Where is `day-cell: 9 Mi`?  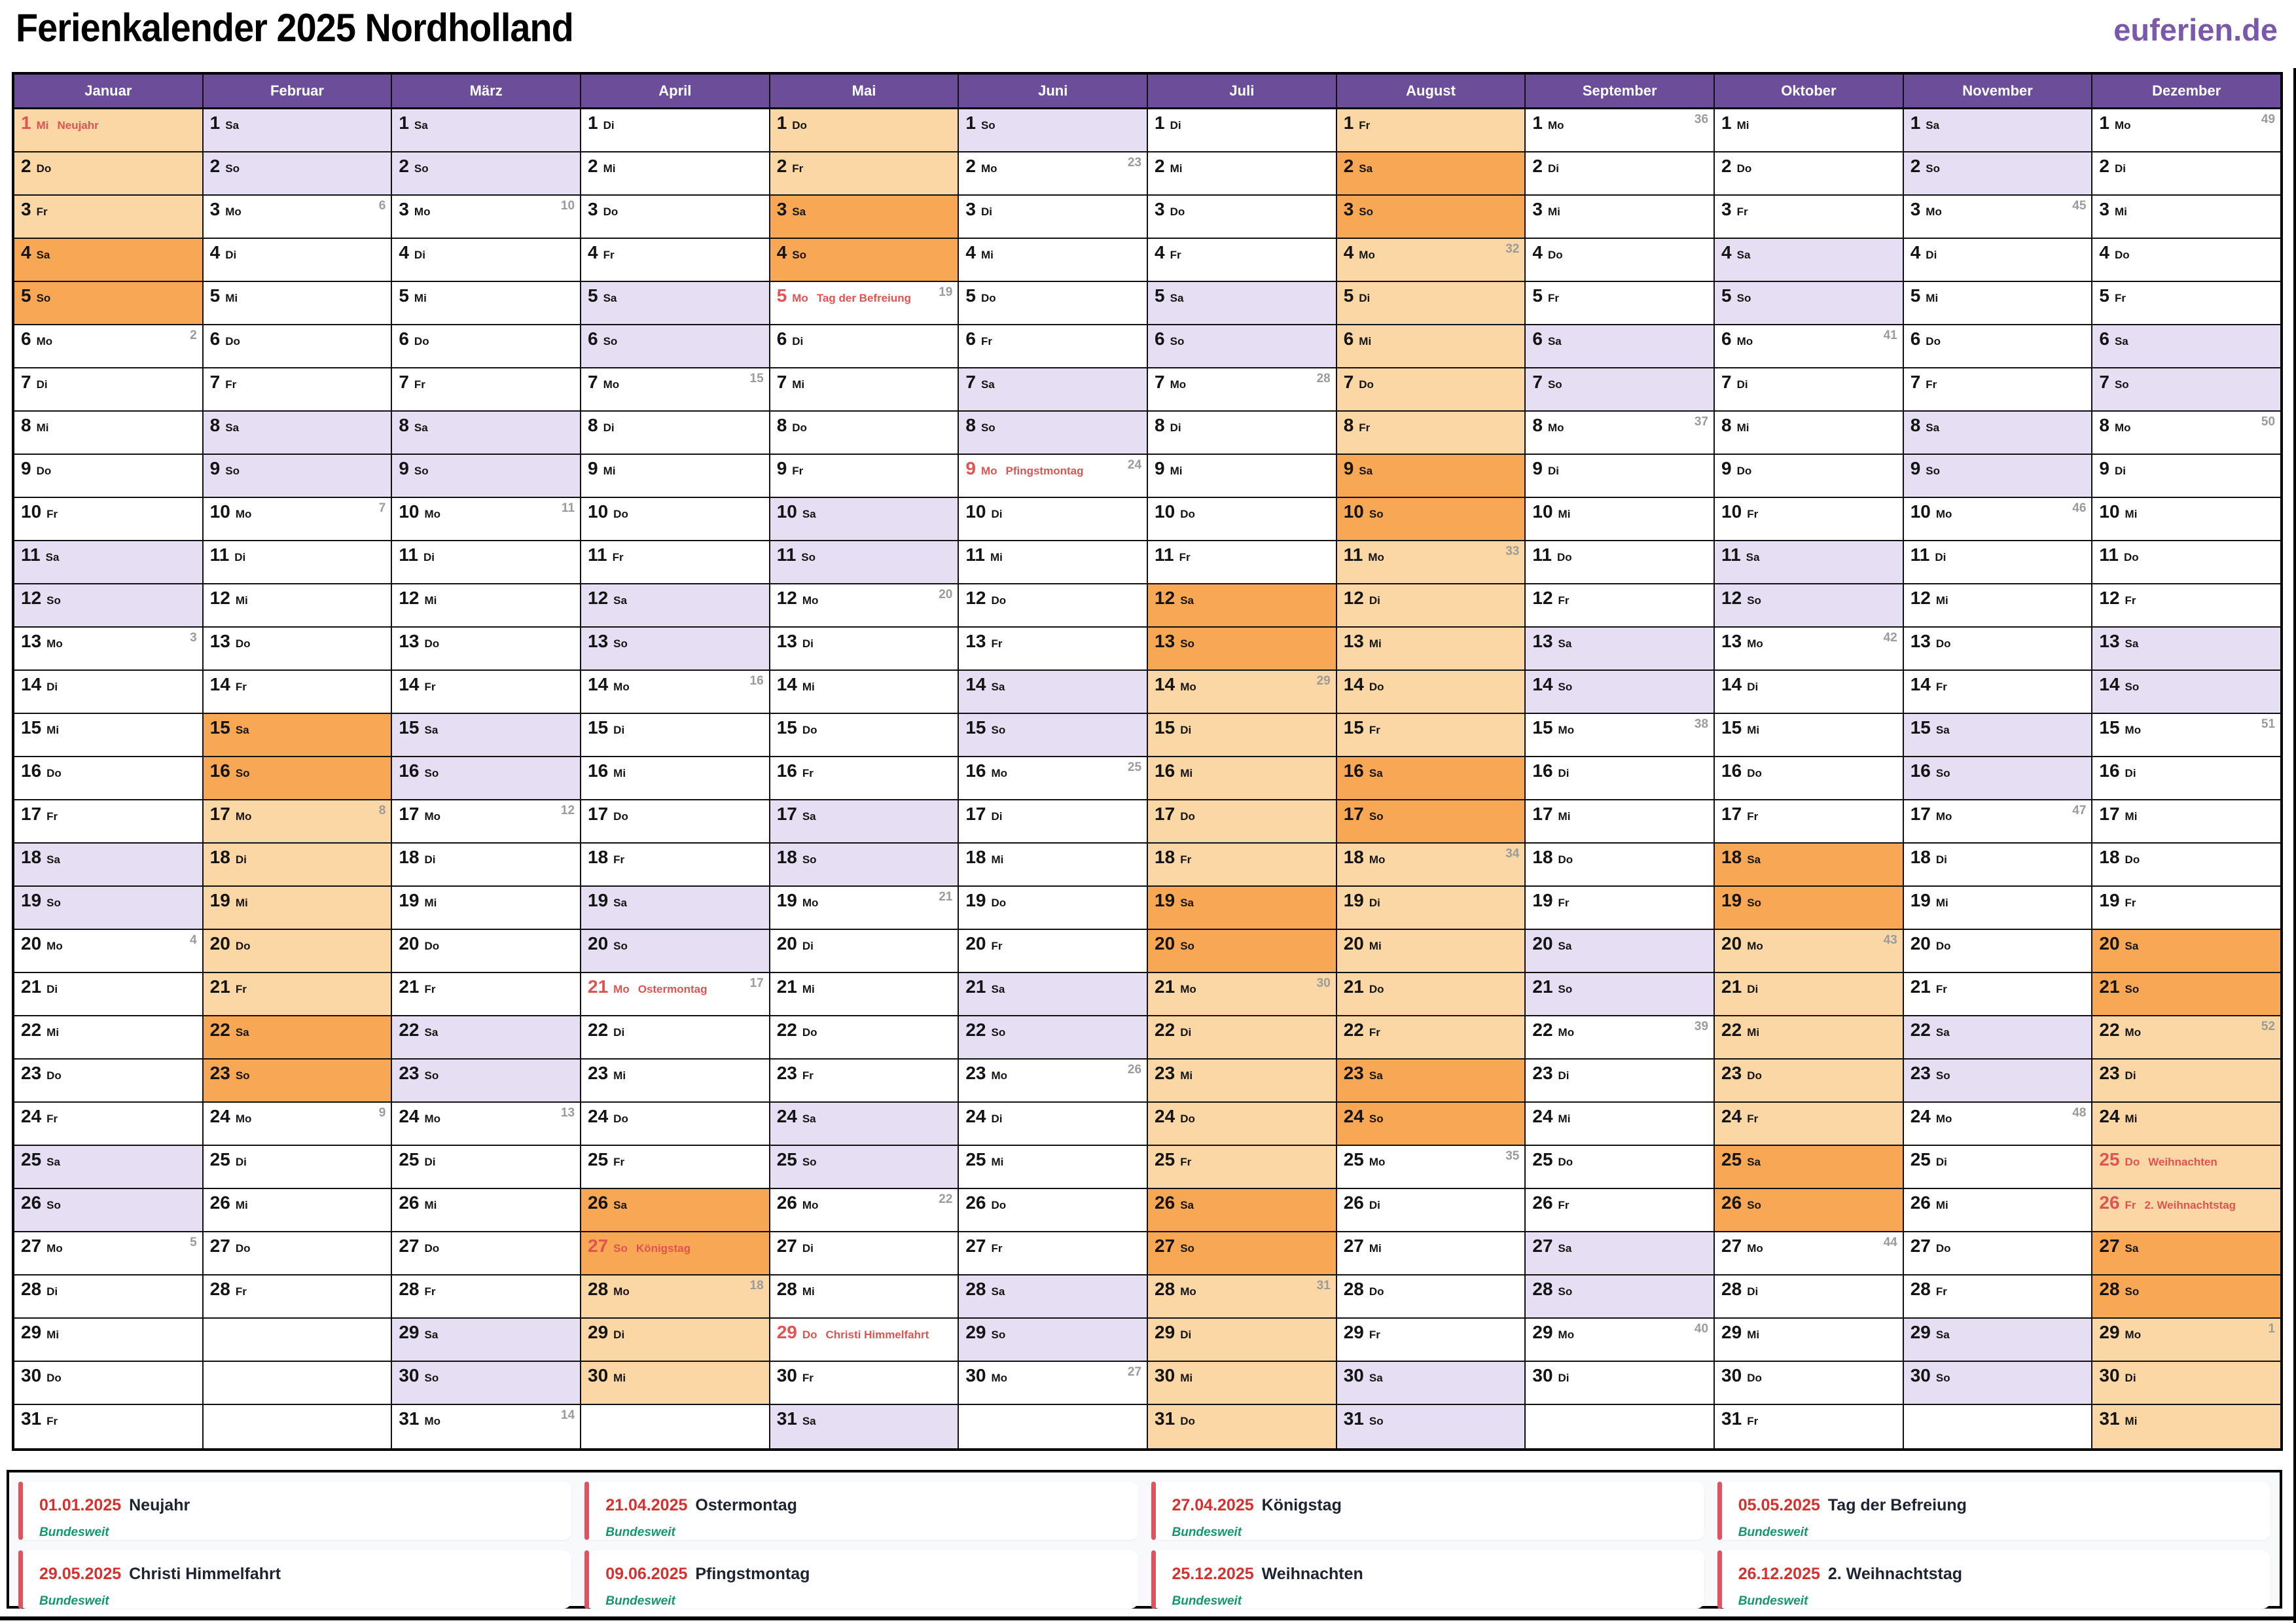
day-cell: 9 Mi is located at coordinates (1242, 476).